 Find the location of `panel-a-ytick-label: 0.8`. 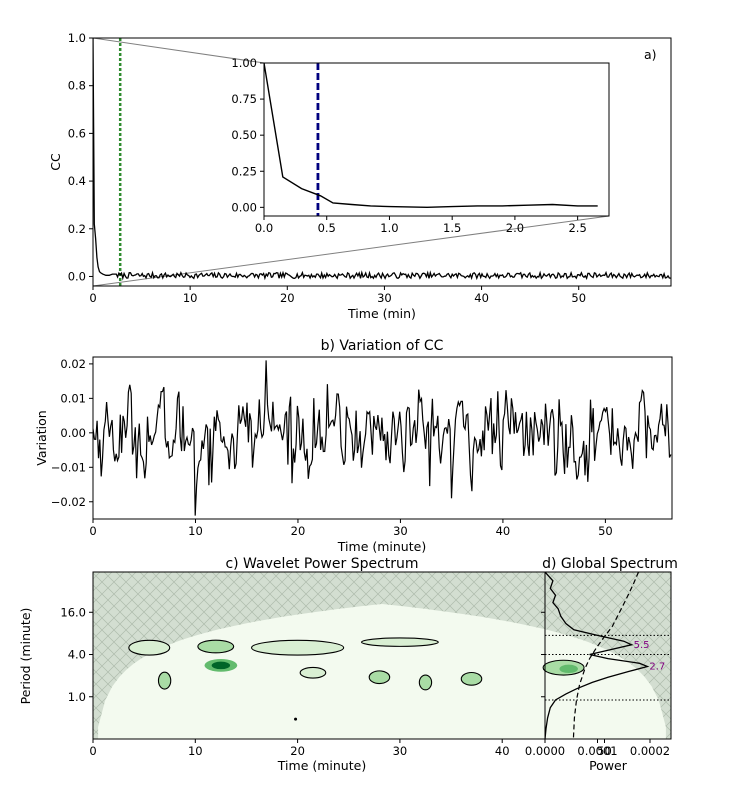

panel-a-ytick-label: 0.8 is located at coordinates (77, 86).